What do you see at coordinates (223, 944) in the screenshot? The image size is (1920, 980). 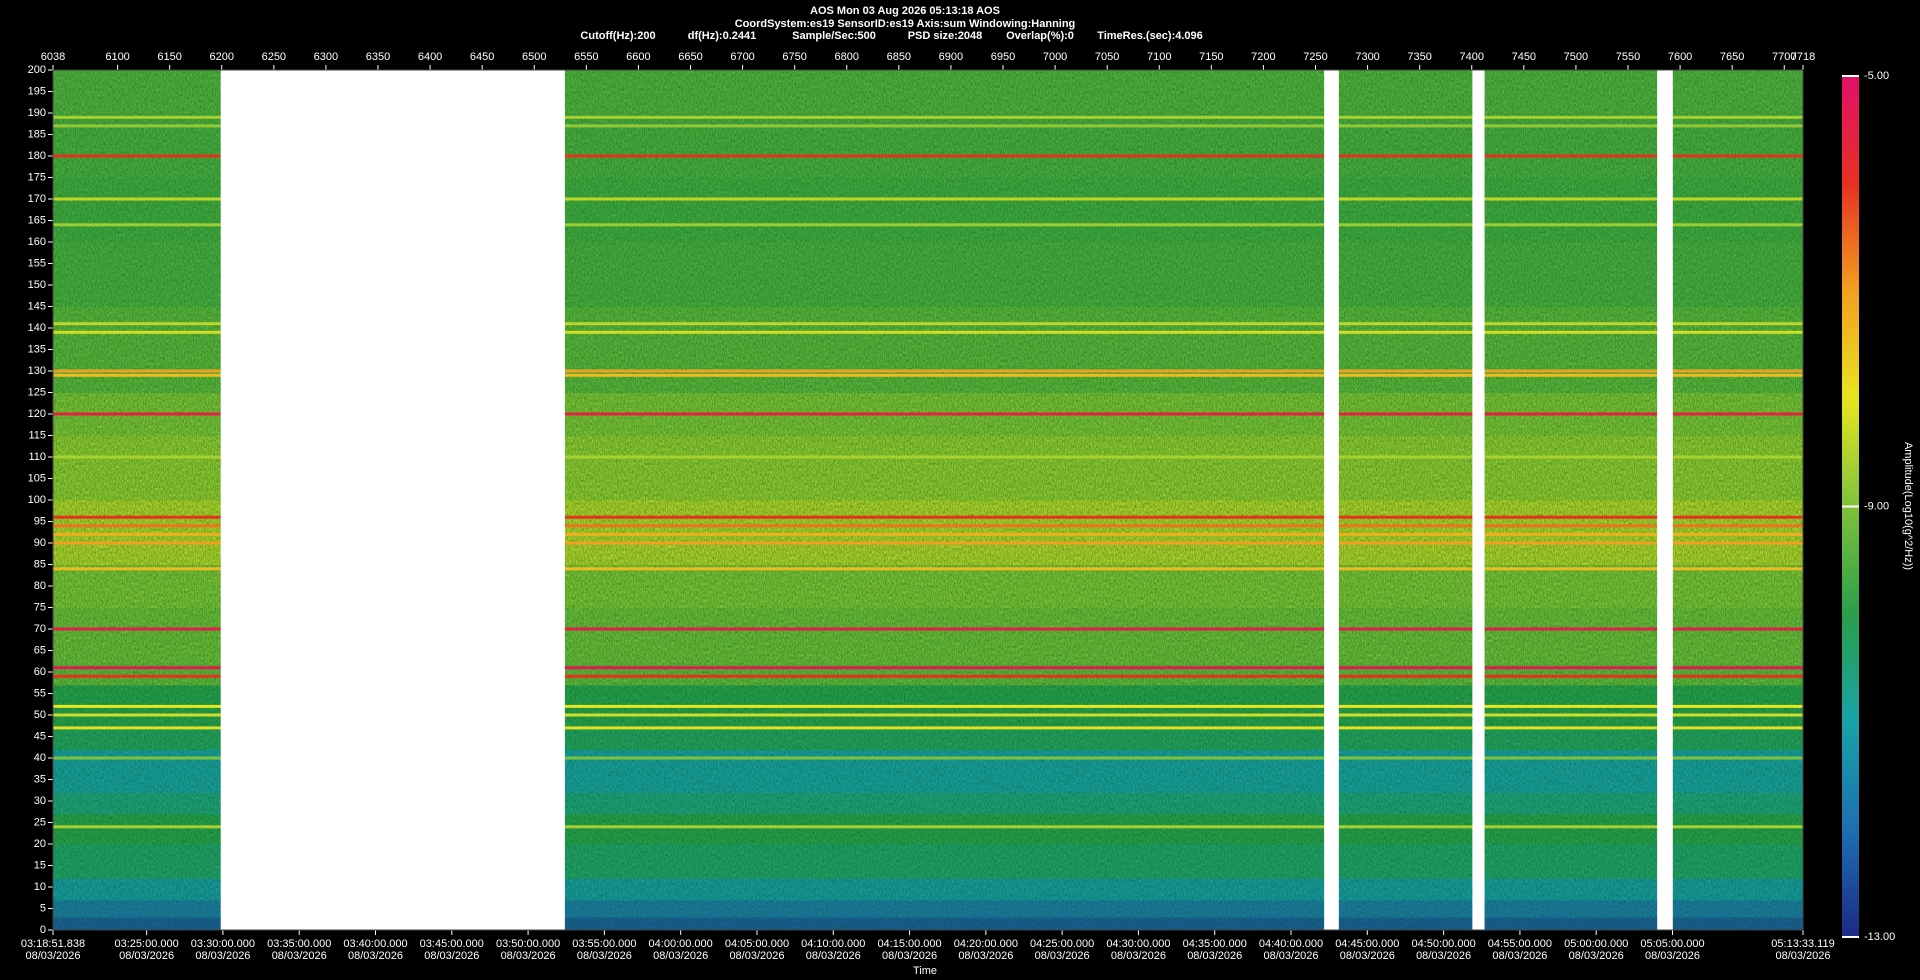 I see `x2-tick-label: 03:30:00.000` at bounding box center [223, 944].